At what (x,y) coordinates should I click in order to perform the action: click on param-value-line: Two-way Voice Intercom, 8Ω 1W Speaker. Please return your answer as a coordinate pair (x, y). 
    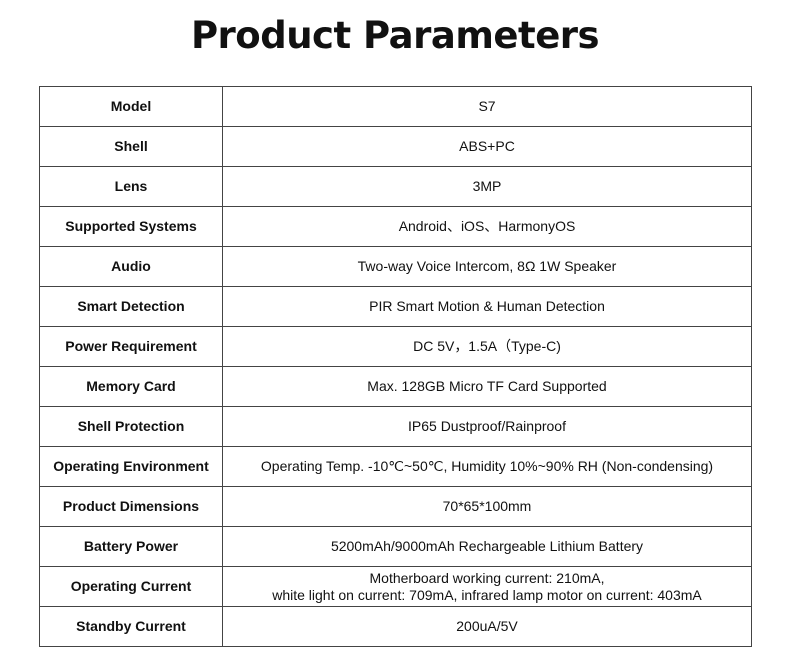
    Looking at the image, I should click on (487, 266).